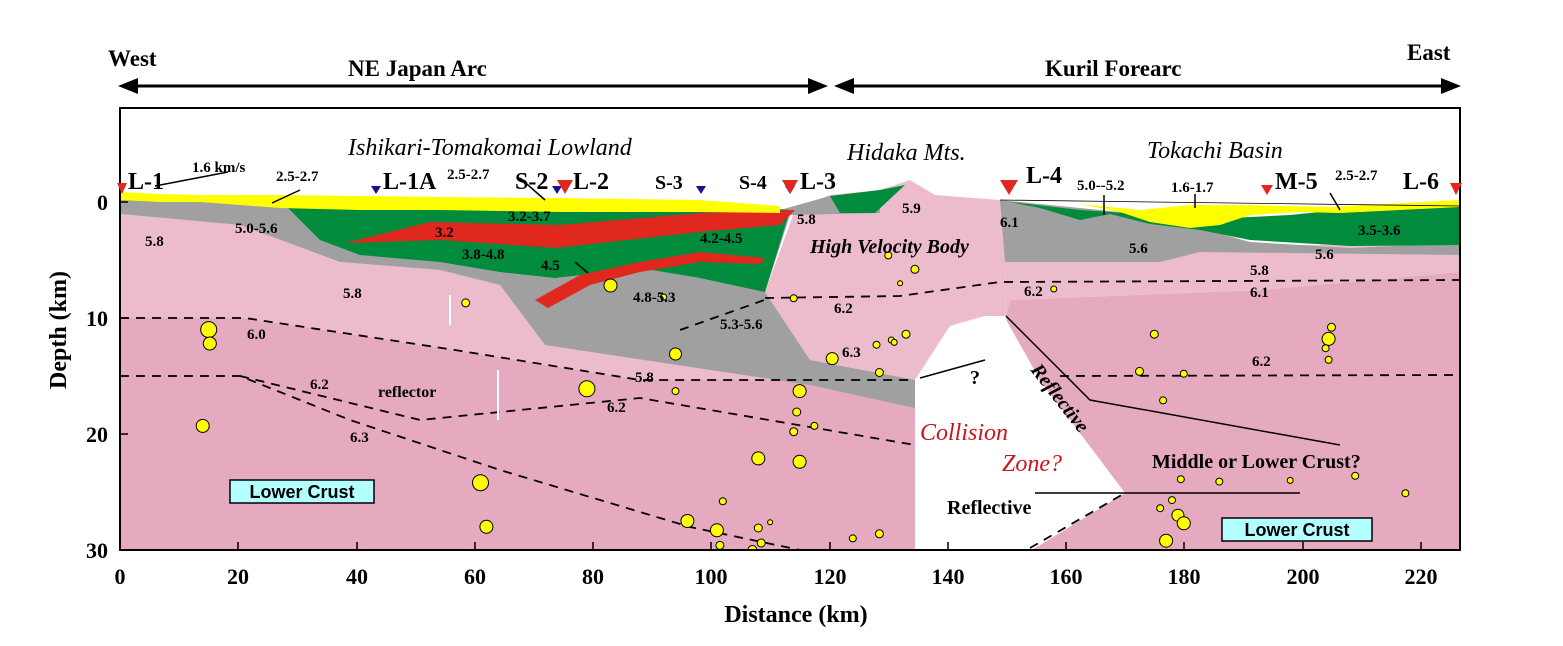 Image resolution: width=1563 pixels, height=646 pixels. What do you see at coordinates (1044, 176) in the screenshot?
I see `station-label-l4: L-4` at bounding box center [1044, 176].